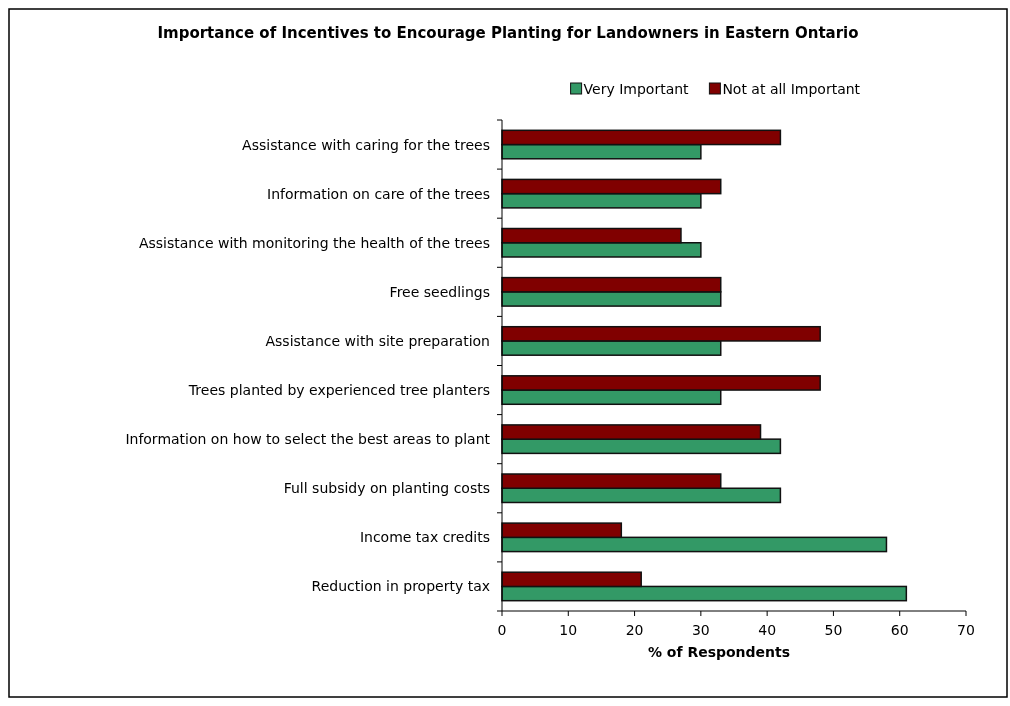 The image size is (1010, 706). I want to click on y-tick-label: Information on care of the trees, so click(378, 193).